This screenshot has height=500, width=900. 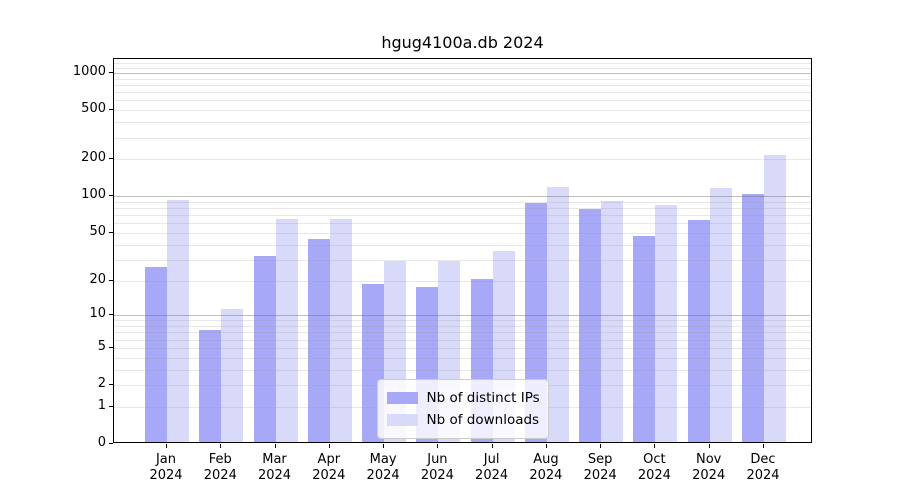 I want to click on legend: Nb of distinct IPs Nb of downloads, so click(x=462, y=409).